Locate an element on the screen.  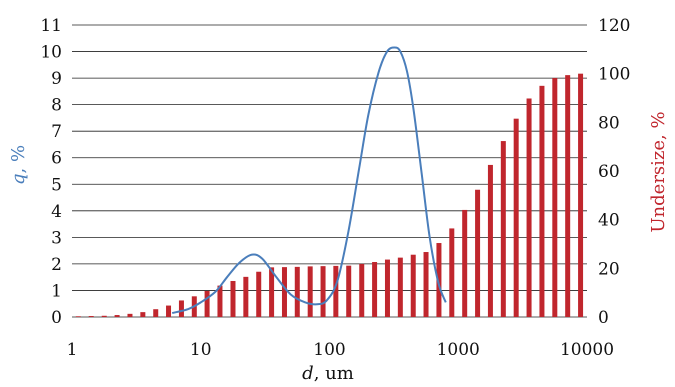
y-right-tick-label: 120 is located at coordinates (614, 26).